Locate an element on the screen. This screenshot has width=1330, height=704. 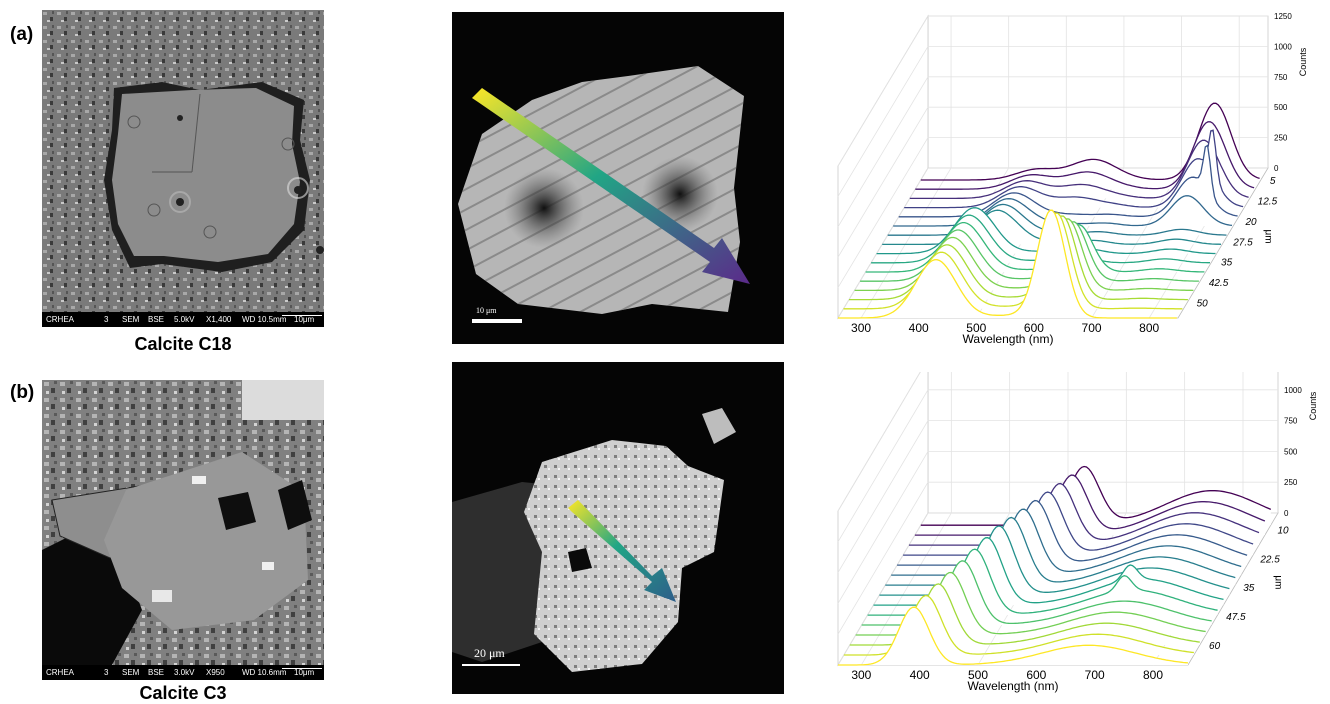
sem-kv-a: 5.0kV is located at coordinates (184, 319).